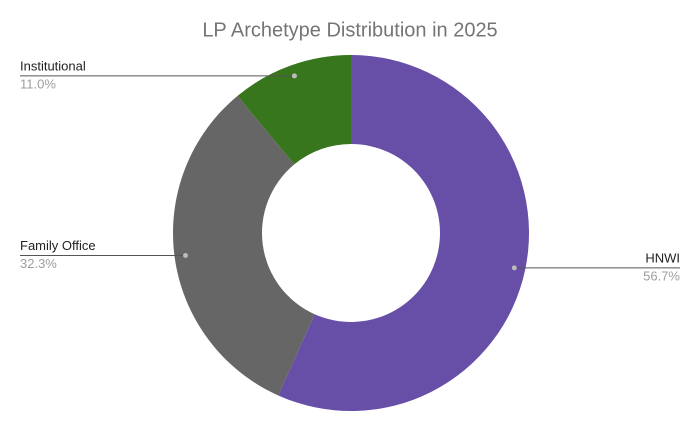 Image resolution: width=700 pixels, height=431 pixels. Describe the element at coordinates (662, 257) in the screenshot. I see `slice-label: HNWI` at that location.